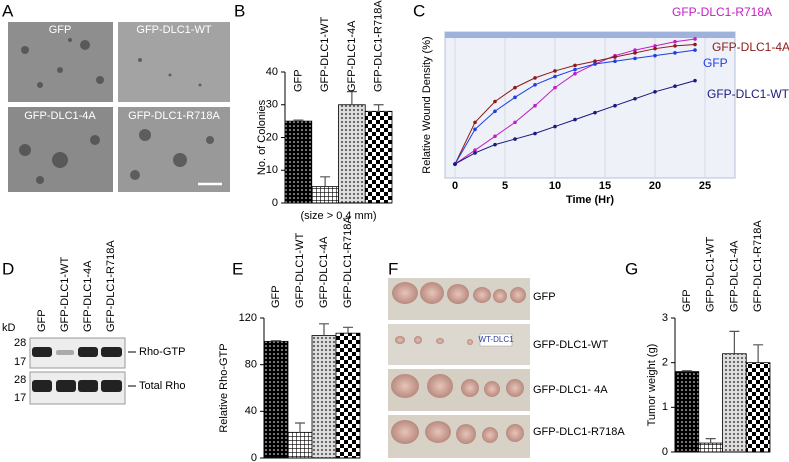 The image size is (789, 462). Describe the element at coordinates (272, 105) in the screenshot. I see `y-tick-label: 30` at that location.